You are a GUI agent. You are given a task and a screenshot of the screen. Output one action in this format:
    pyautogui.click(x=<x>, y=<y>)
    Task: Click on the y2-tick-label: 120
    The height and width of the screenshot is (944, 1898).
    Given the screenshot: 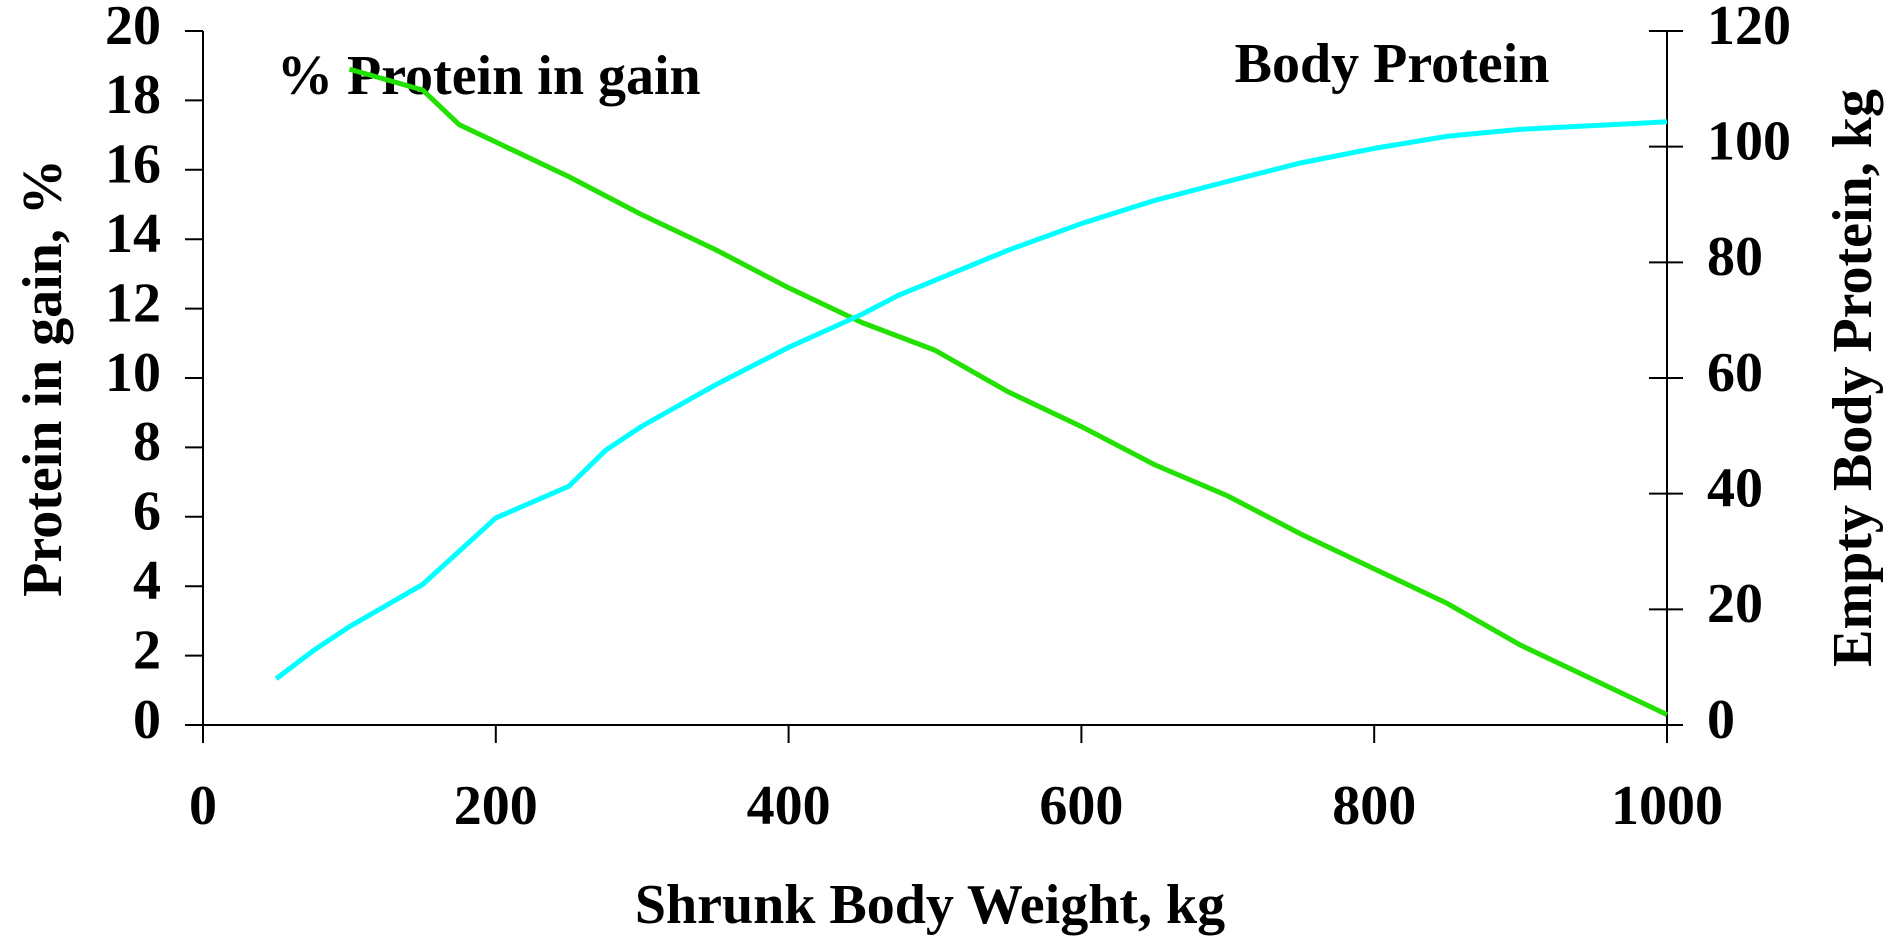 What is the action you would take?
    pyautogui.click(x=1749, y=28)
    